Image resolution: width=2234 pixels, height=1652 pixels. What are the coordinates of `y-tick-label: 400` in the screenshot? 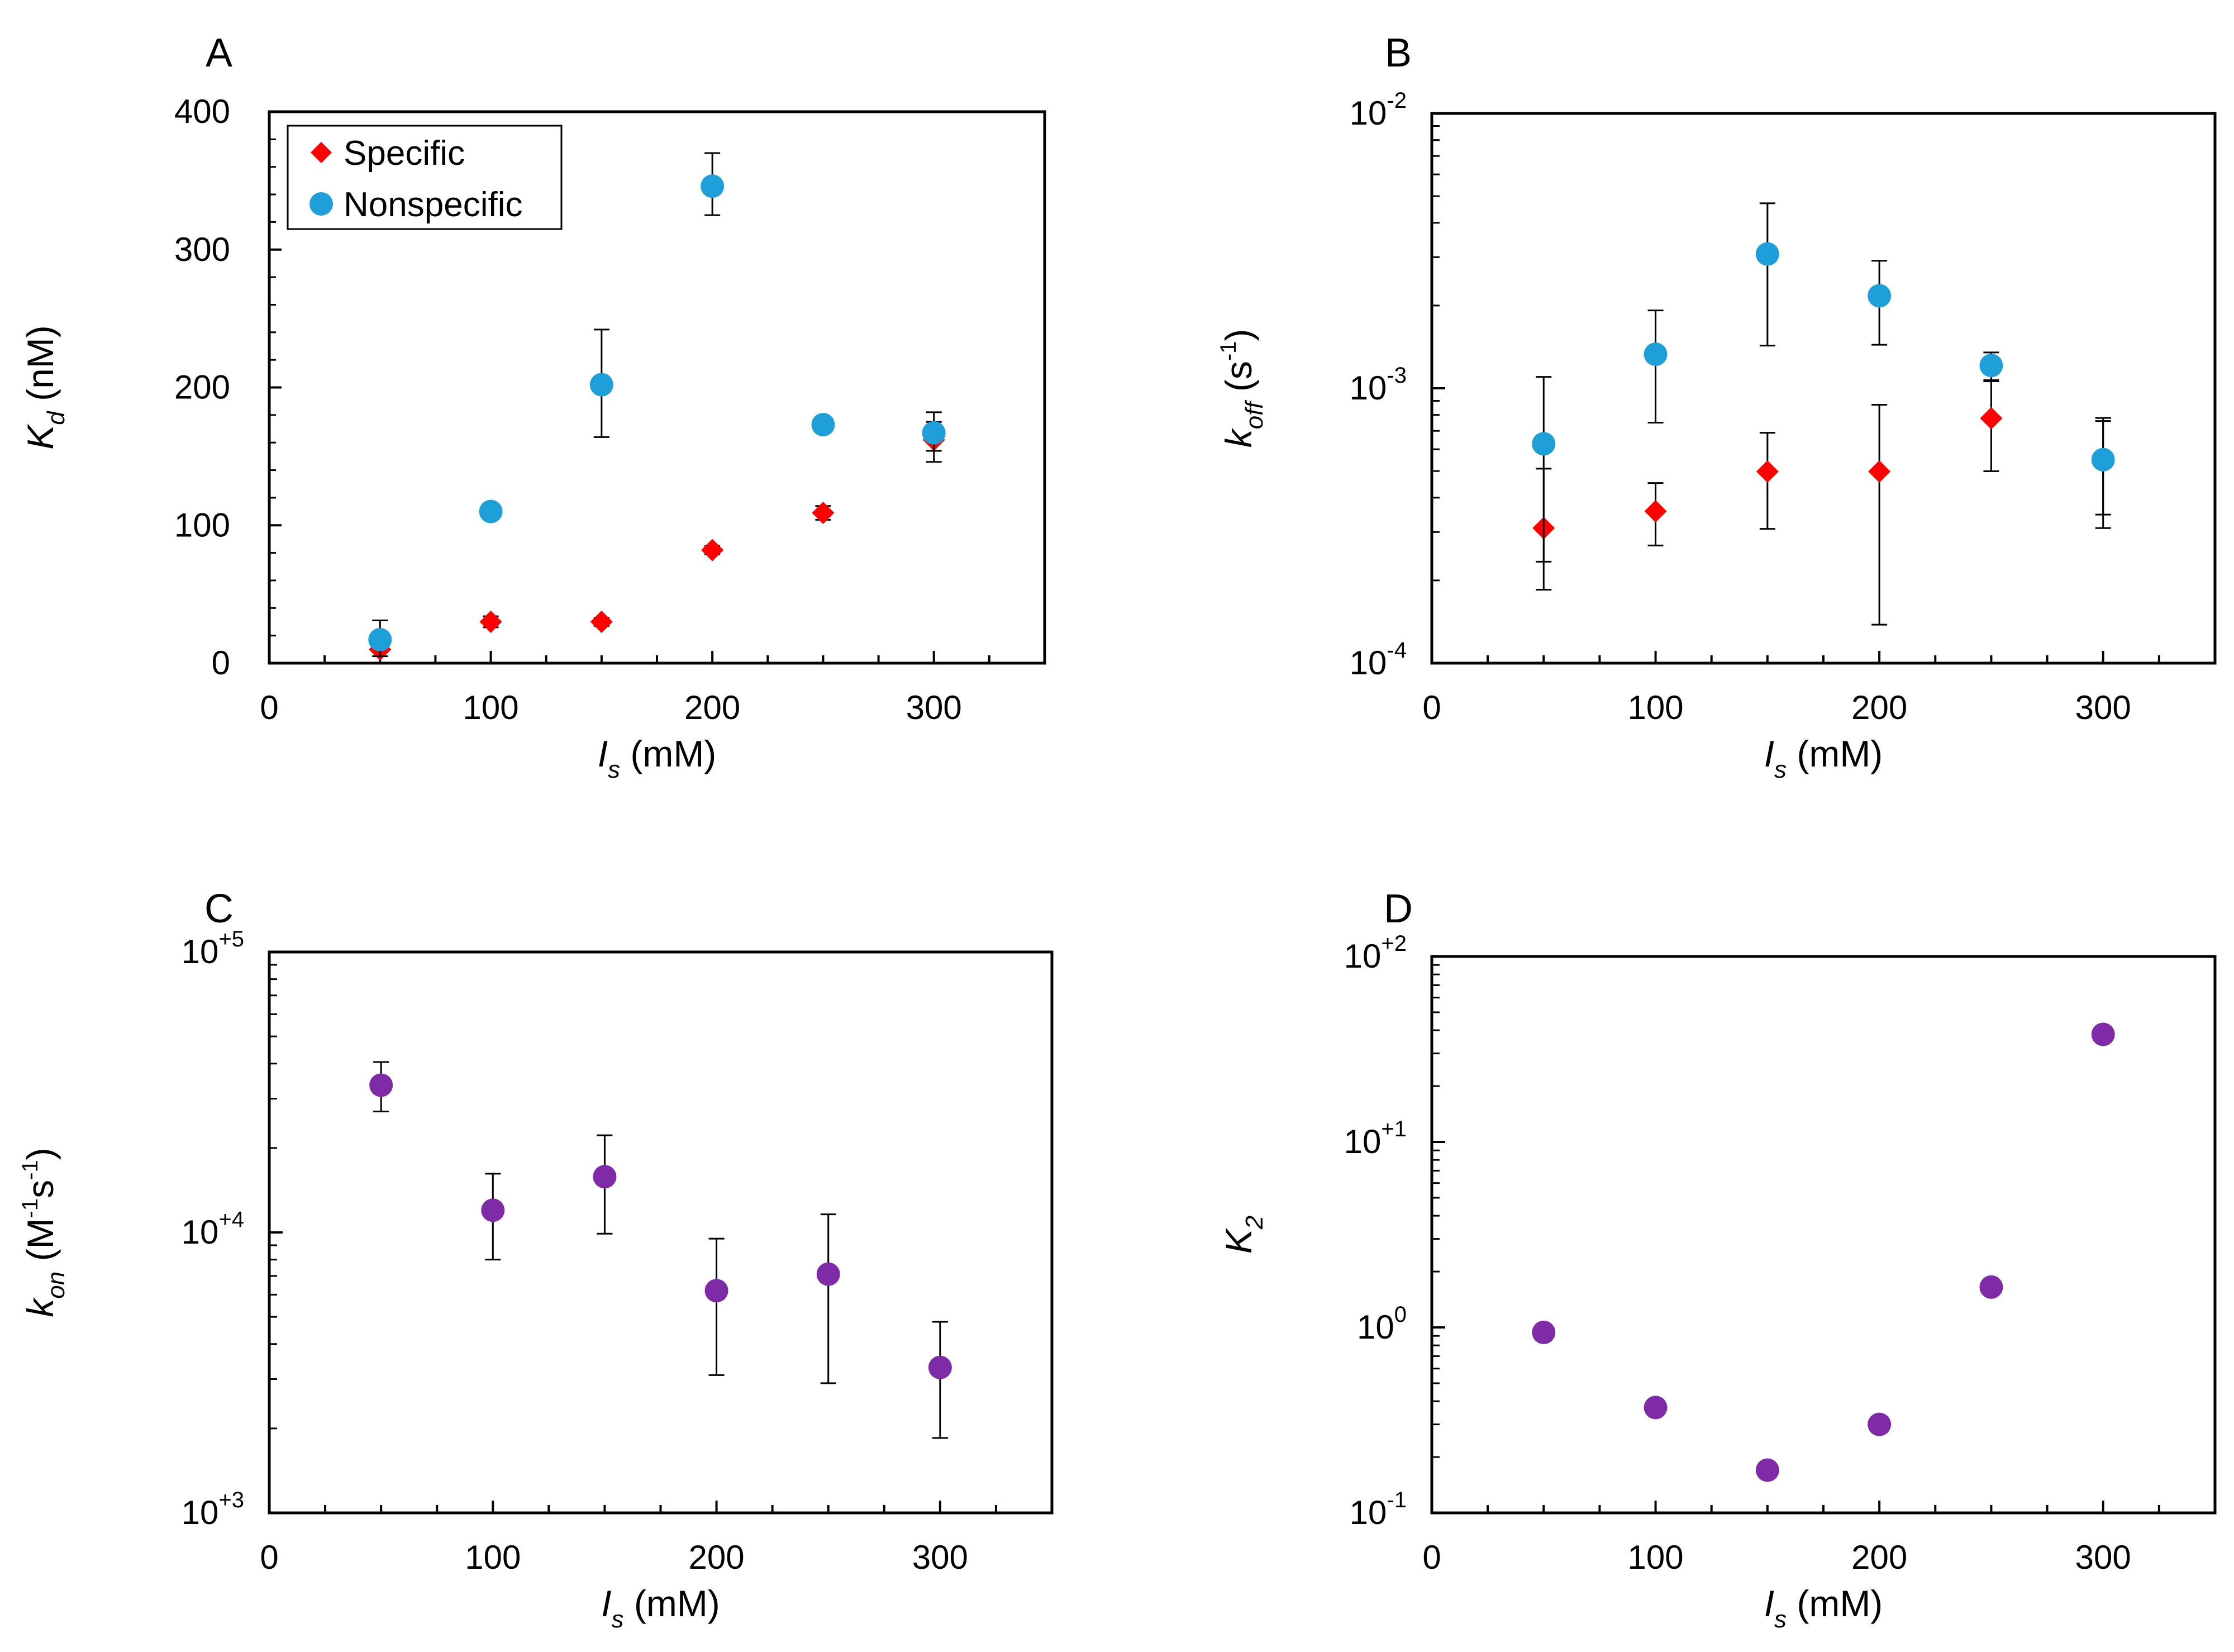 It's located at (202, 111).